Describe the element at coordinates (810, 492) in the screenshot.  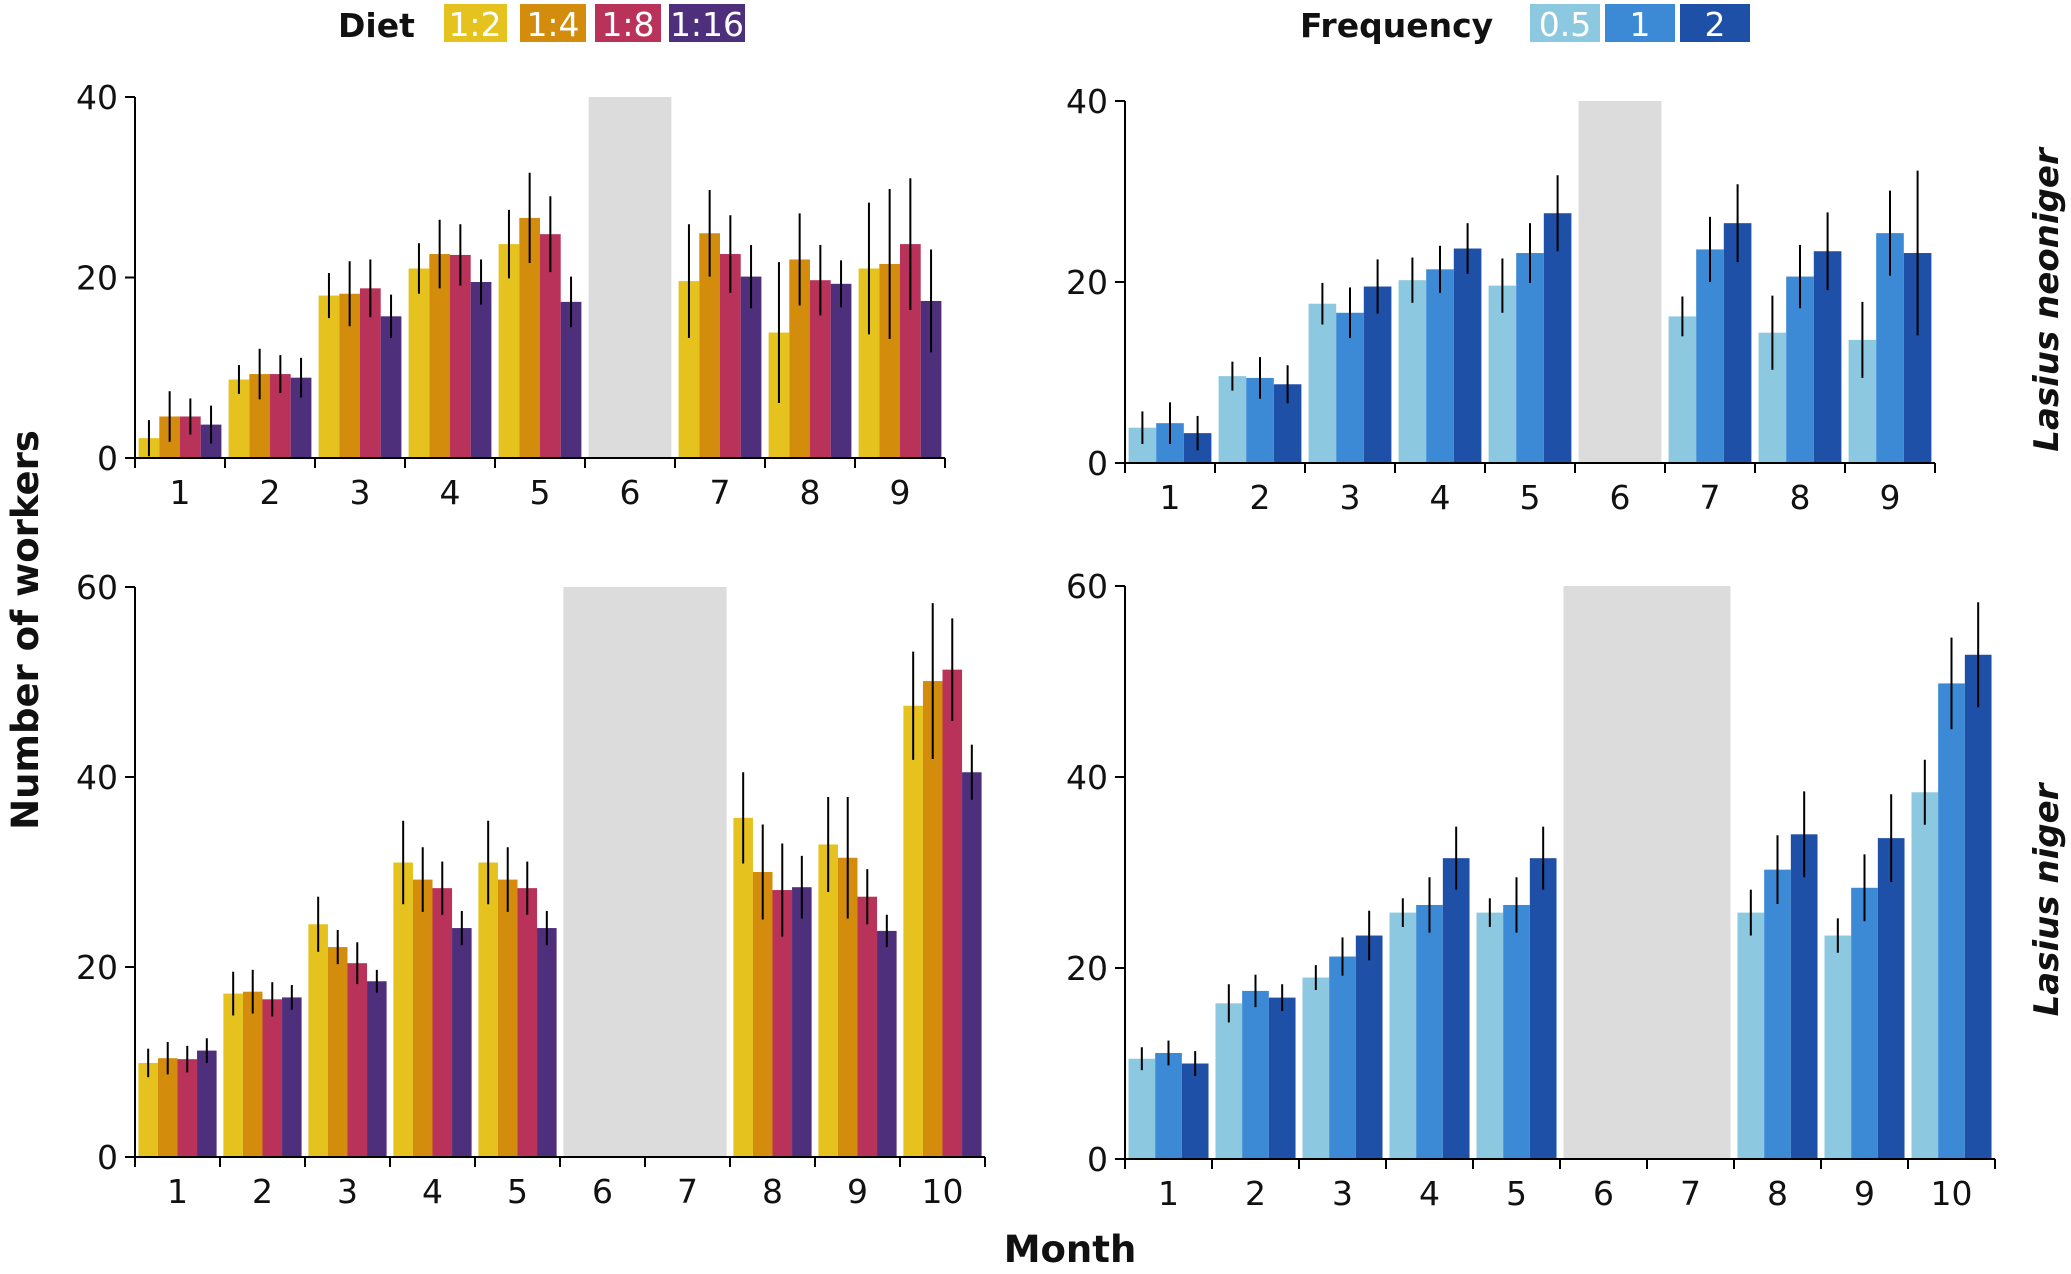
I see `x-tick-label: 8` at that location.